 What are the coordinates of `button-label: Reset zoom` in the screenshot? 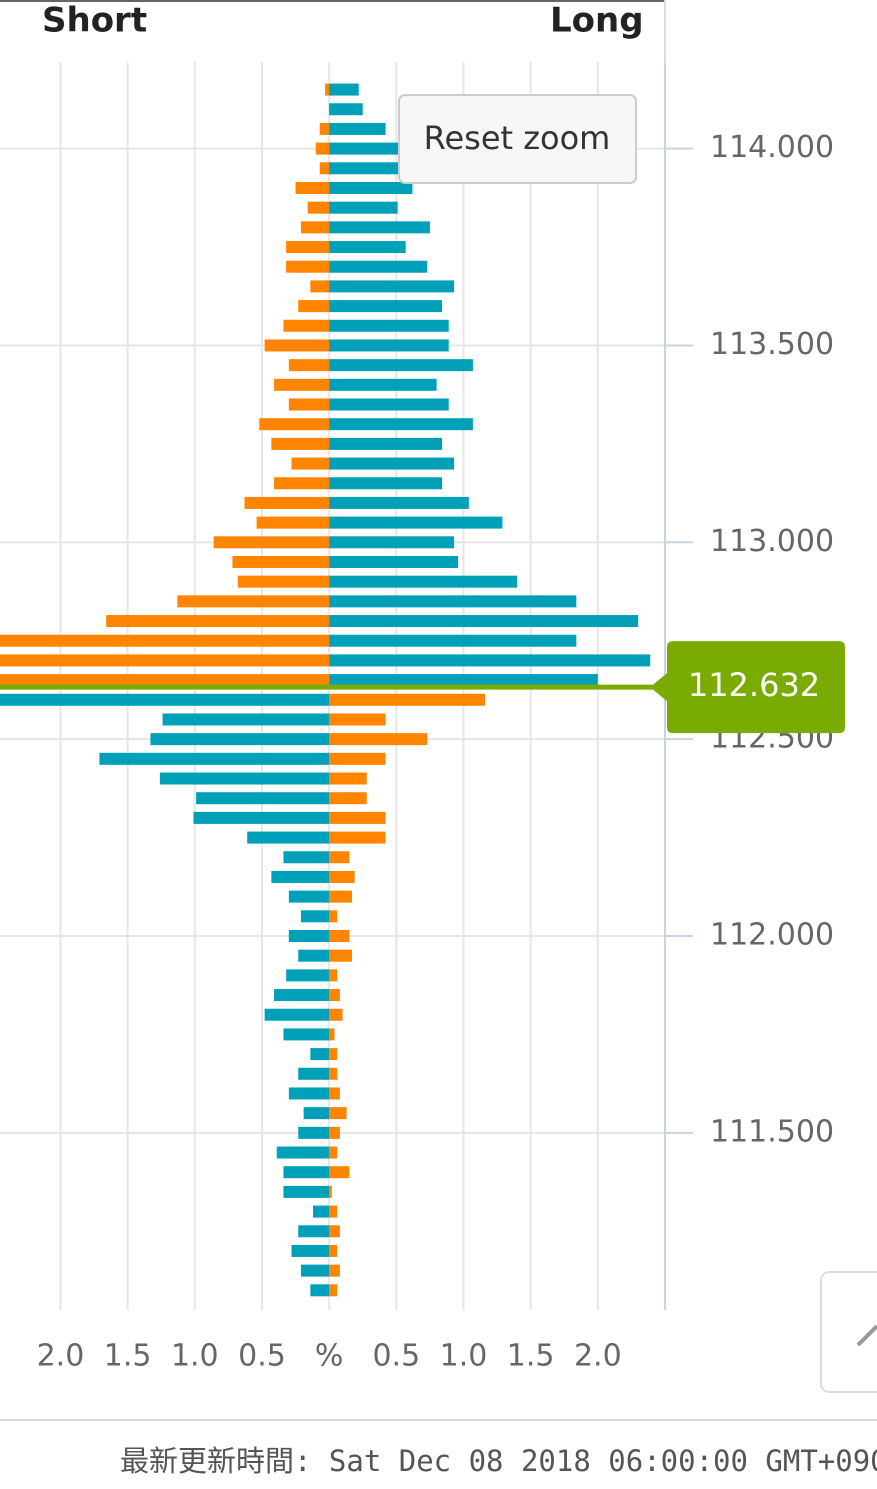 It's located at (517, 138).